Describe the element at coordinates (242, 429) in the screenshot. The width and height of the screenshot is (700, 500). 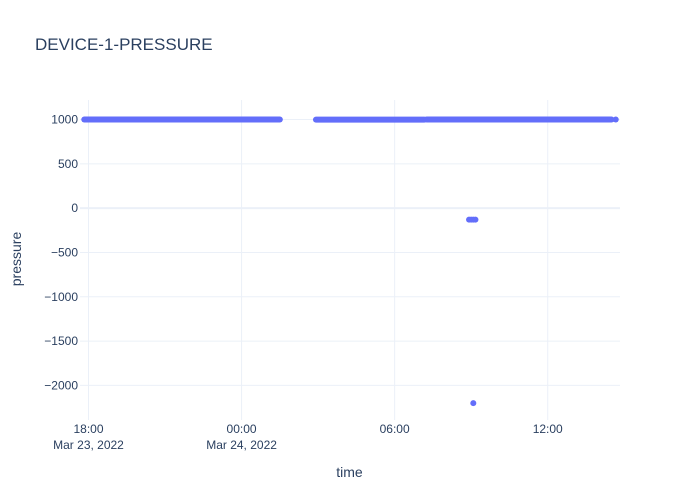
I see `x-tick-label: 00:00` at that location.